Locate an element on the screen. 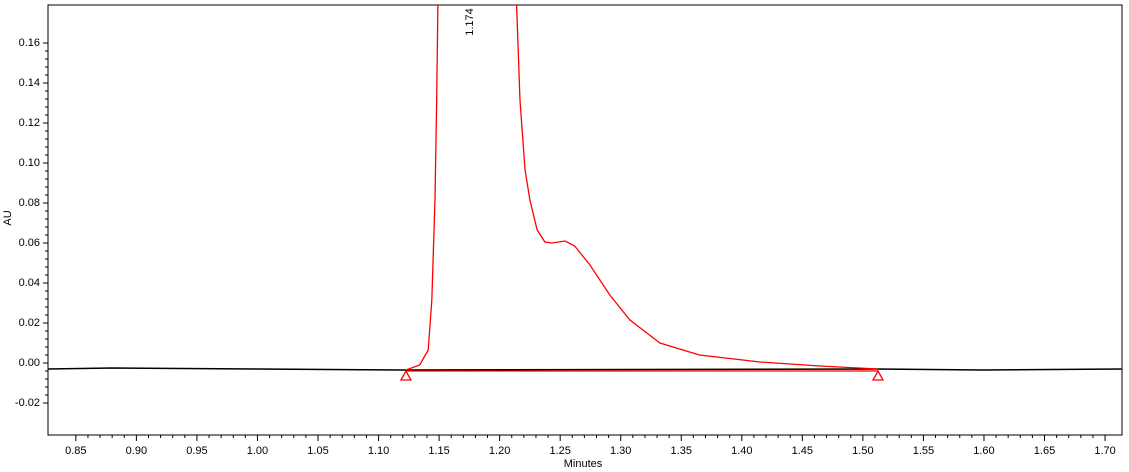 The image size is (1129, 472). y-tick-label: 0.06 is located at coordinates (29, 243).